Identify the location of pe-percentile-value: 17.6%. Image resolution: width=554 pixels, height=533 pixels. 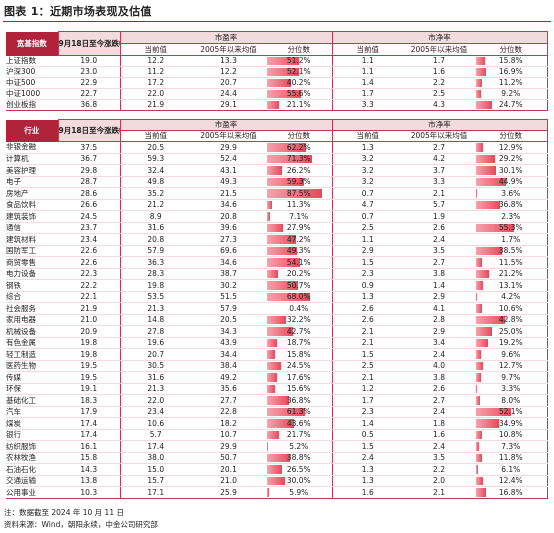
(299, 377).